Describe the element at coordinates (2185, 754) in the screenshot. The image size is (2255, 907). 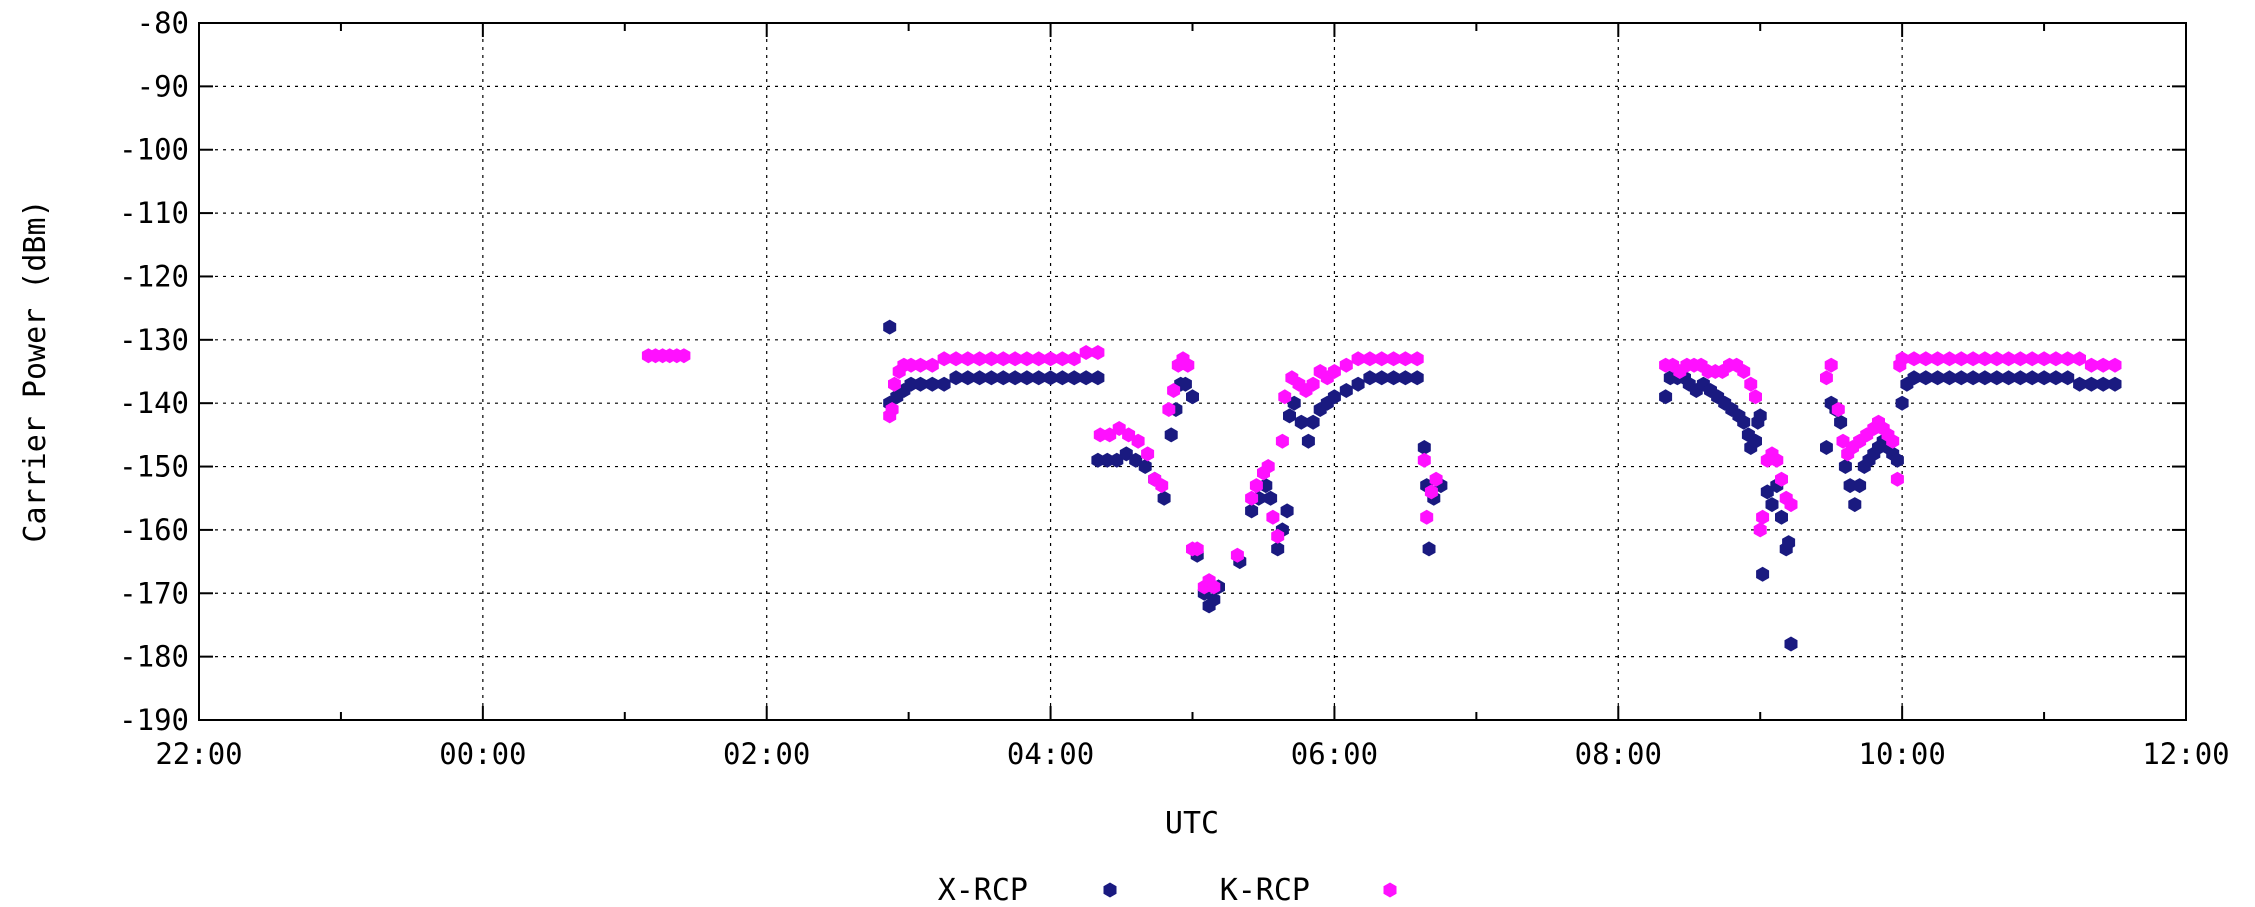
I see `x-tick-label: 12:00` at that location.